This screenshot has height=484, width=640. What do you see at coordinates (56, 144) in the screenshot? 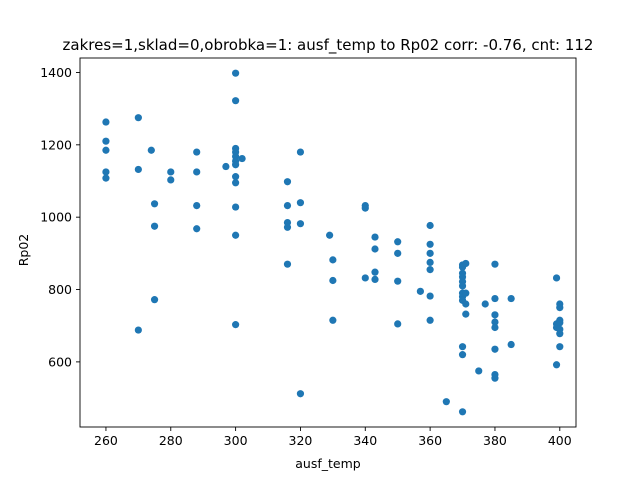
I see `y-tick-label: 1200` at bounding box center [56, 144].